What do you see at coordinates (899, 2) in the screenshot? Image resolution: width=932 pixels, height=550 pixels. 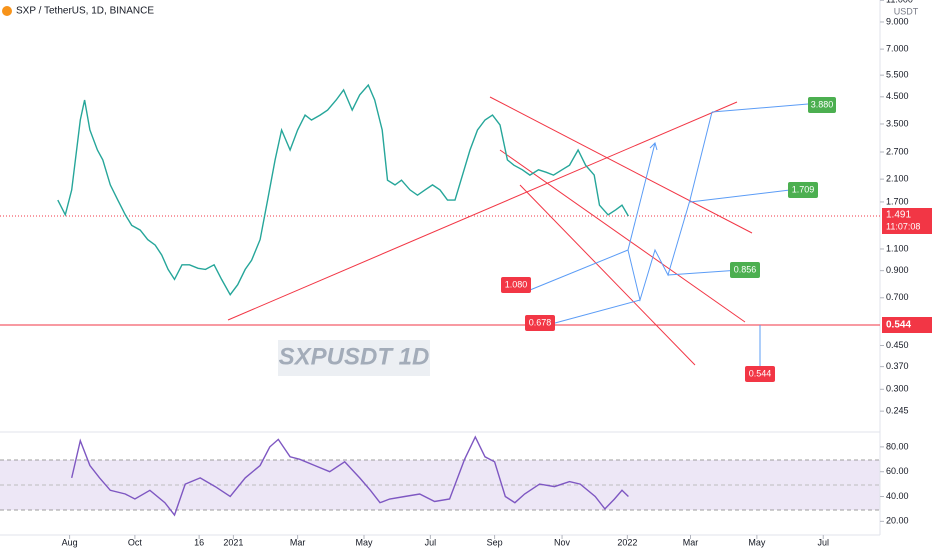 I see `y-tick-label: 11.000` at bounding box center [899, 2].